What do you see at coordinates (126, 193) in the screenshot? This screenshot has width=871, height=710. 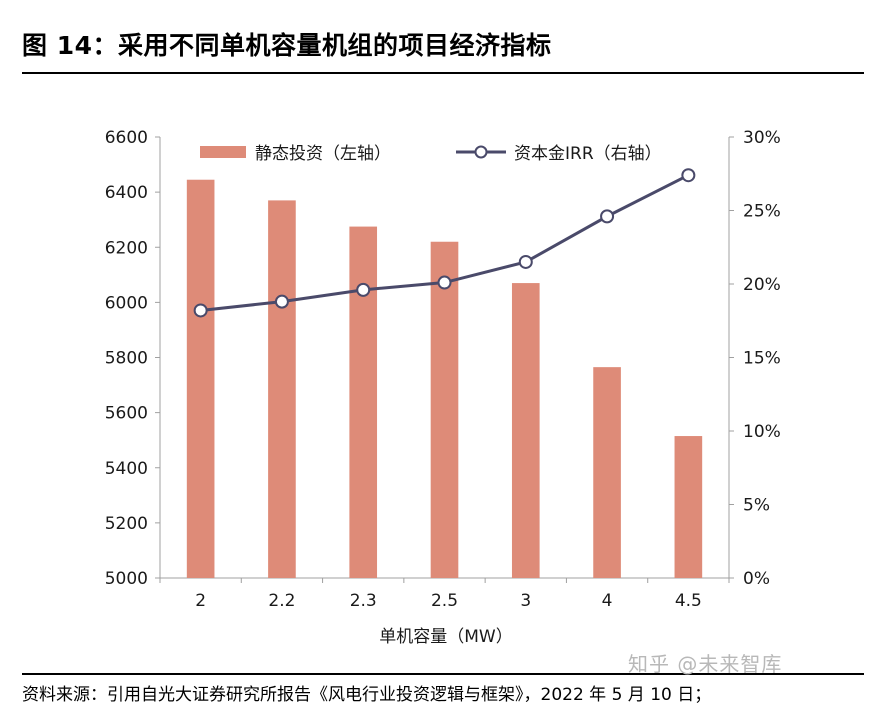 I see `left-axis-tick-label: 6400` at bounding box center [126, 193].